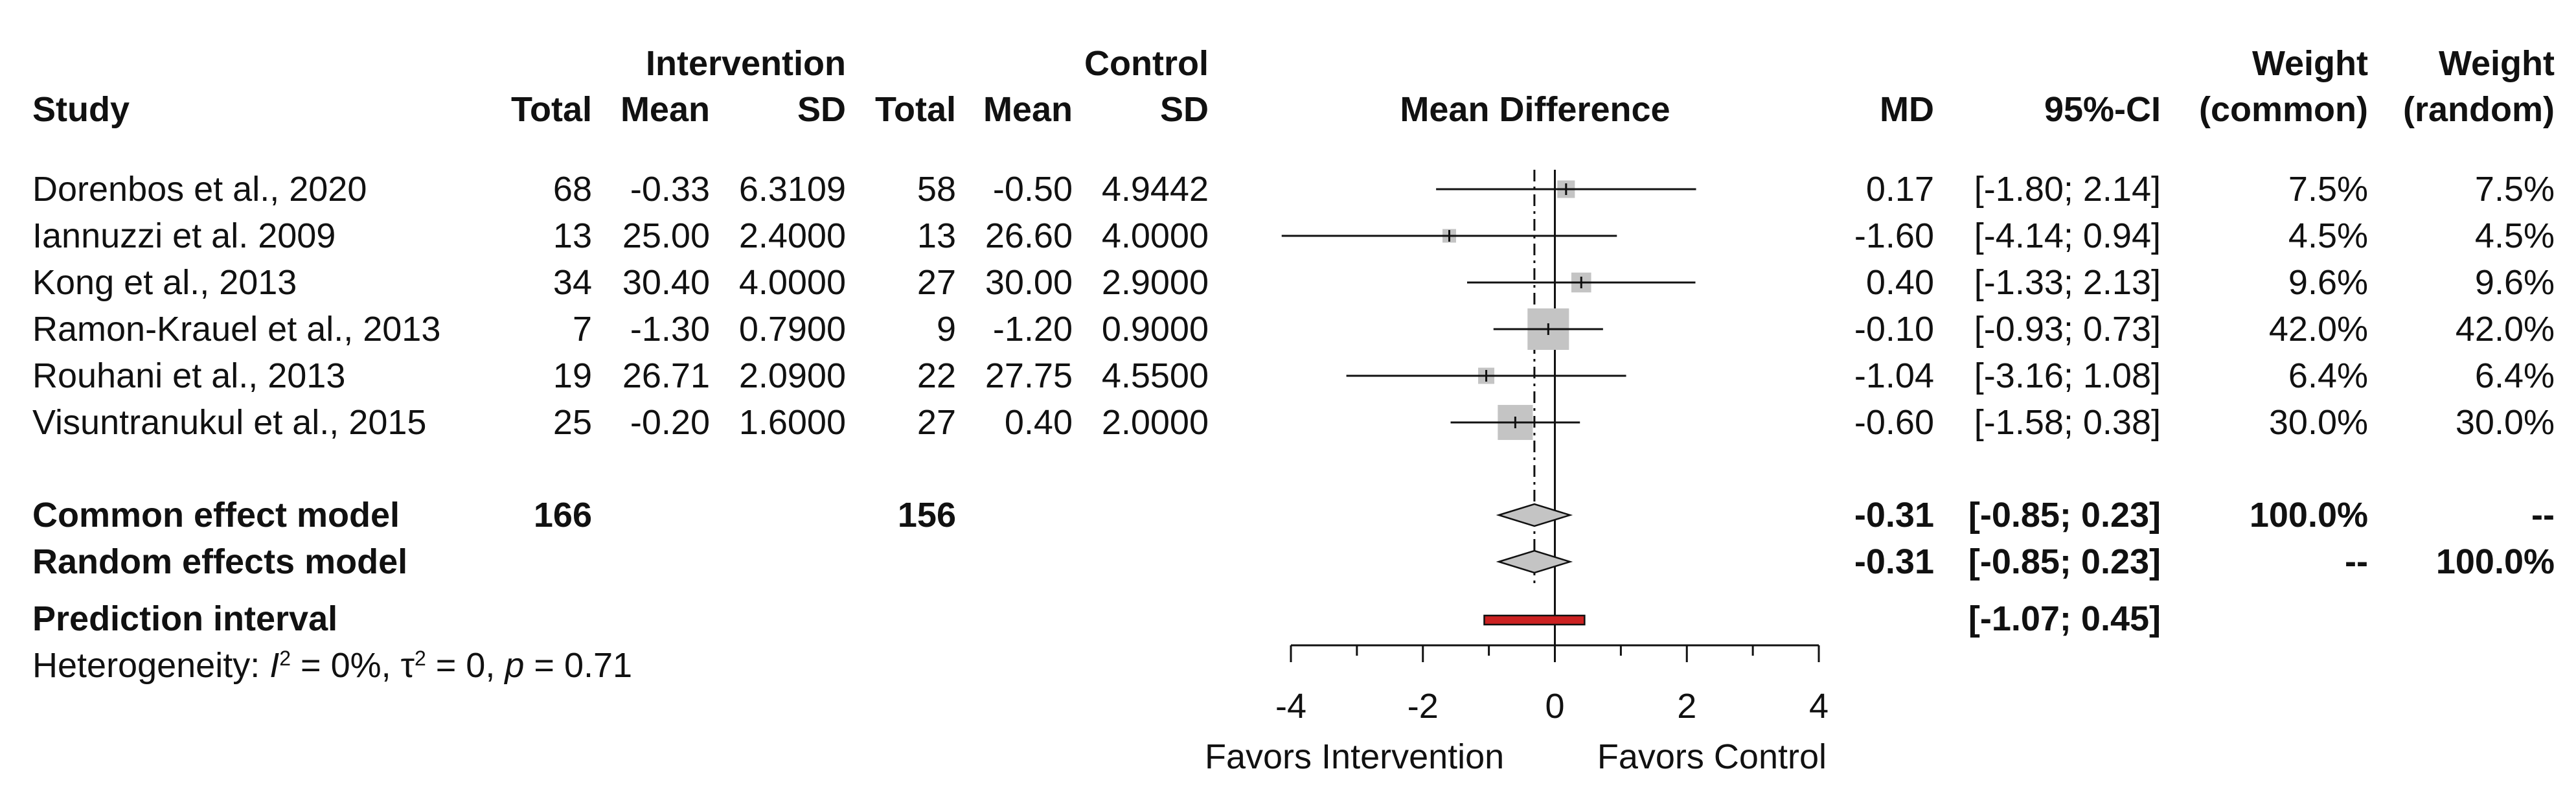  What do you see at coordinates (2506, 422) in the screenshot?
I see `weight-random-value: 30.0%` at bounding box center [2506, 422].